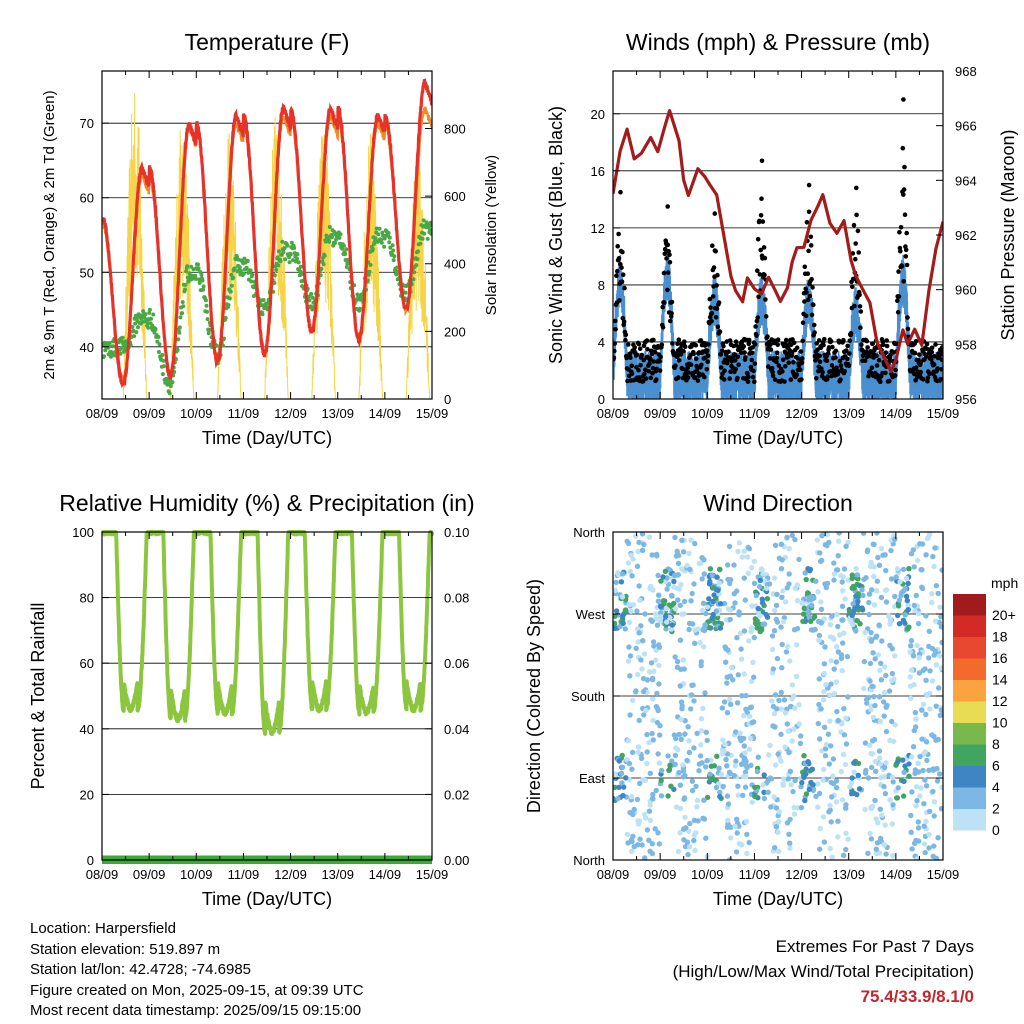 Image resolution: width=1024 pixels, height=1024 pixels. What do you see at coordinates (667, 206) in the screenshot?
I see `gust-peak-point` at bounding box center [667, 206].